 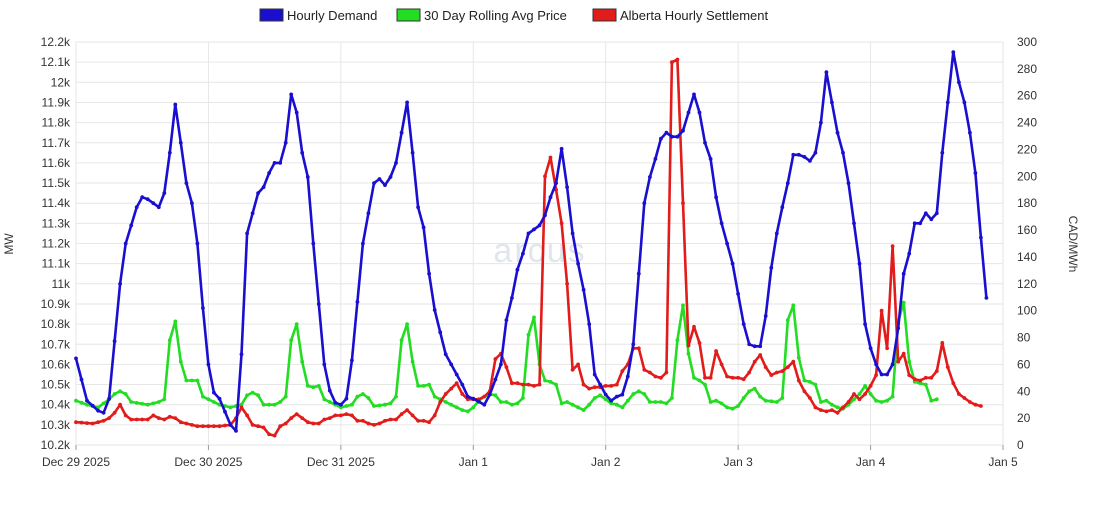 I want to click on left-tick-label: 11.1k, so click(x=56, y=264).